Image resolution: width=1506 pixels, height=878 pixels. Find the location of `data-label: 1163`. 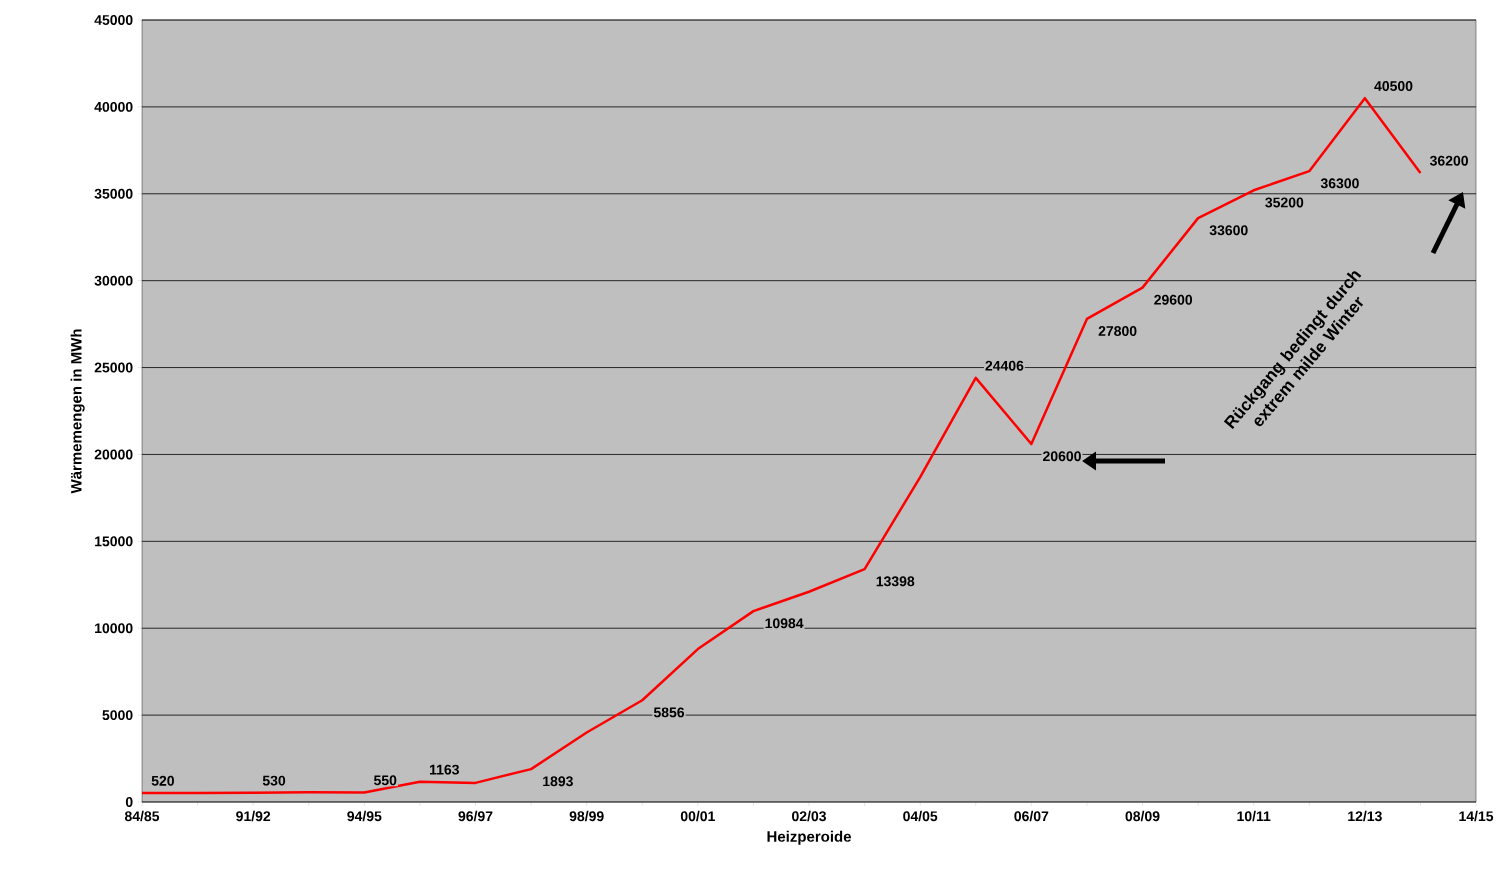

data-label: 1163 is located at coordinates (444, 769).